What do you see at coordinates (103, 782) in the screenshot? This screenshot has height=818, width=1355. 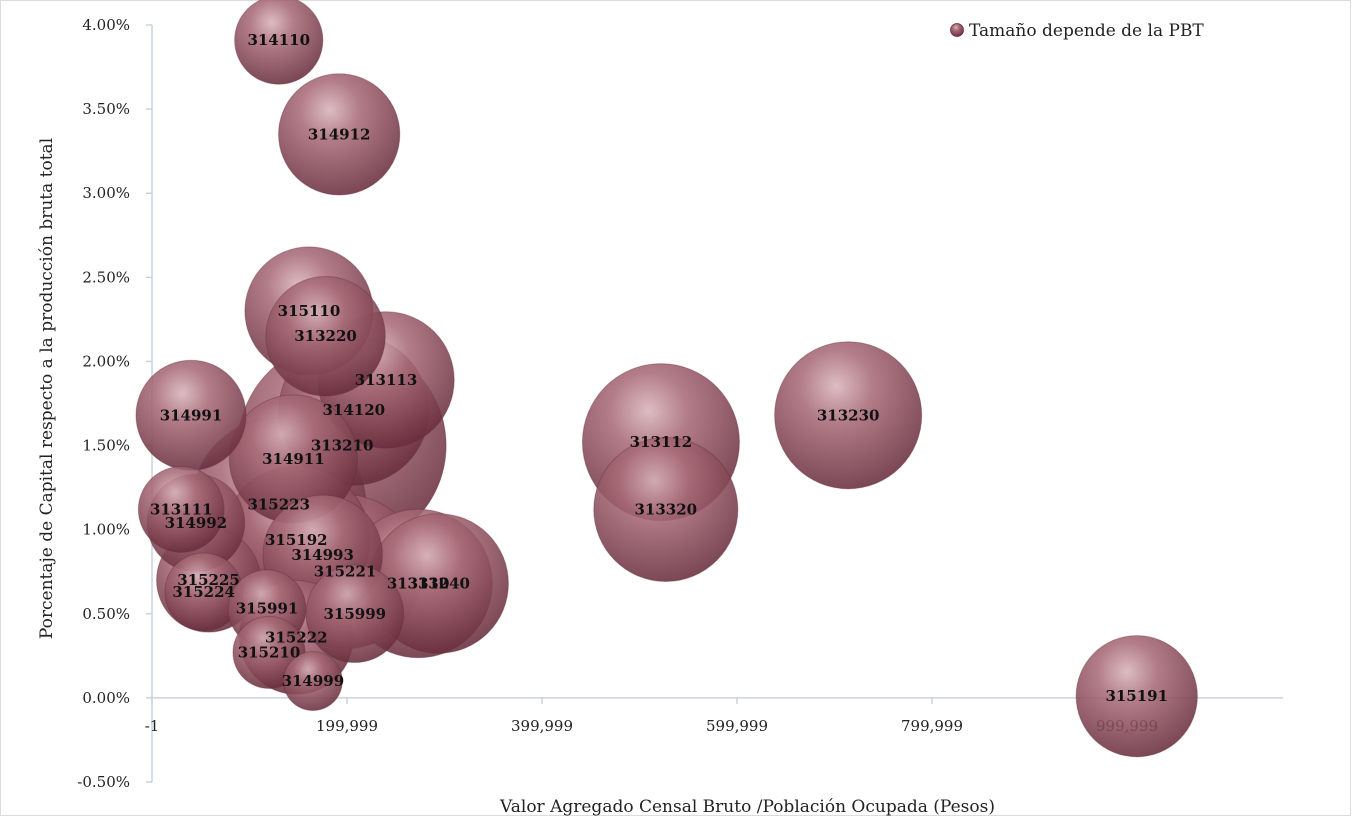 I see `y-tick-label: -0.50%` at bounding box center [103, 782].